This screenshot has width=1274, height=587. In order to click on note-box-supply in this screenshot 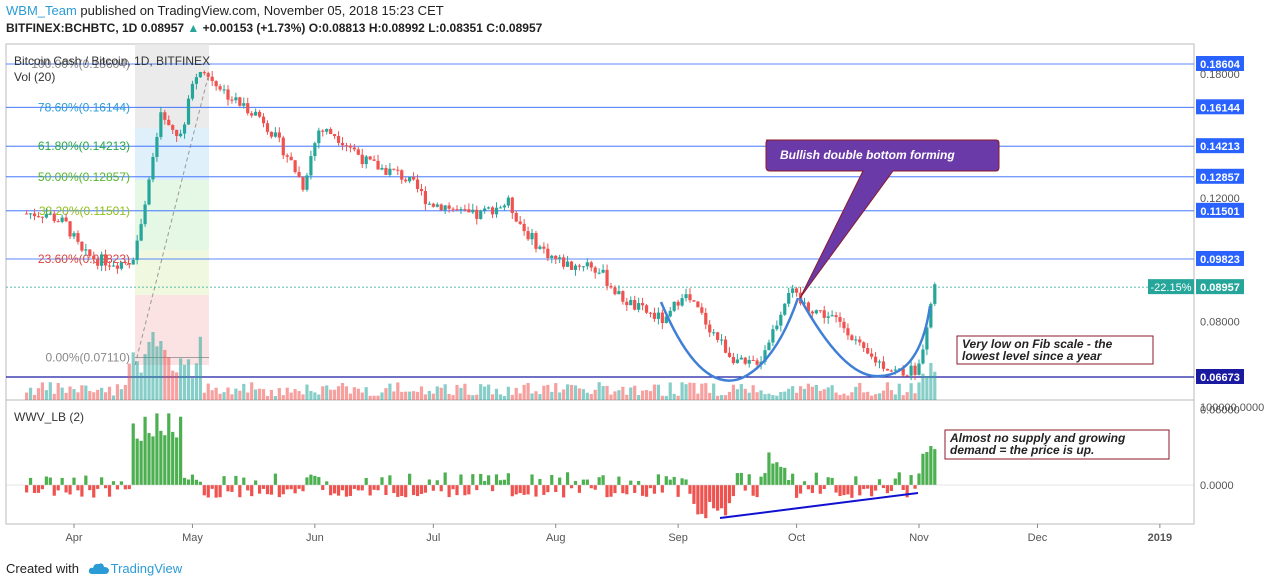, I will do `click(1057, 444)`.